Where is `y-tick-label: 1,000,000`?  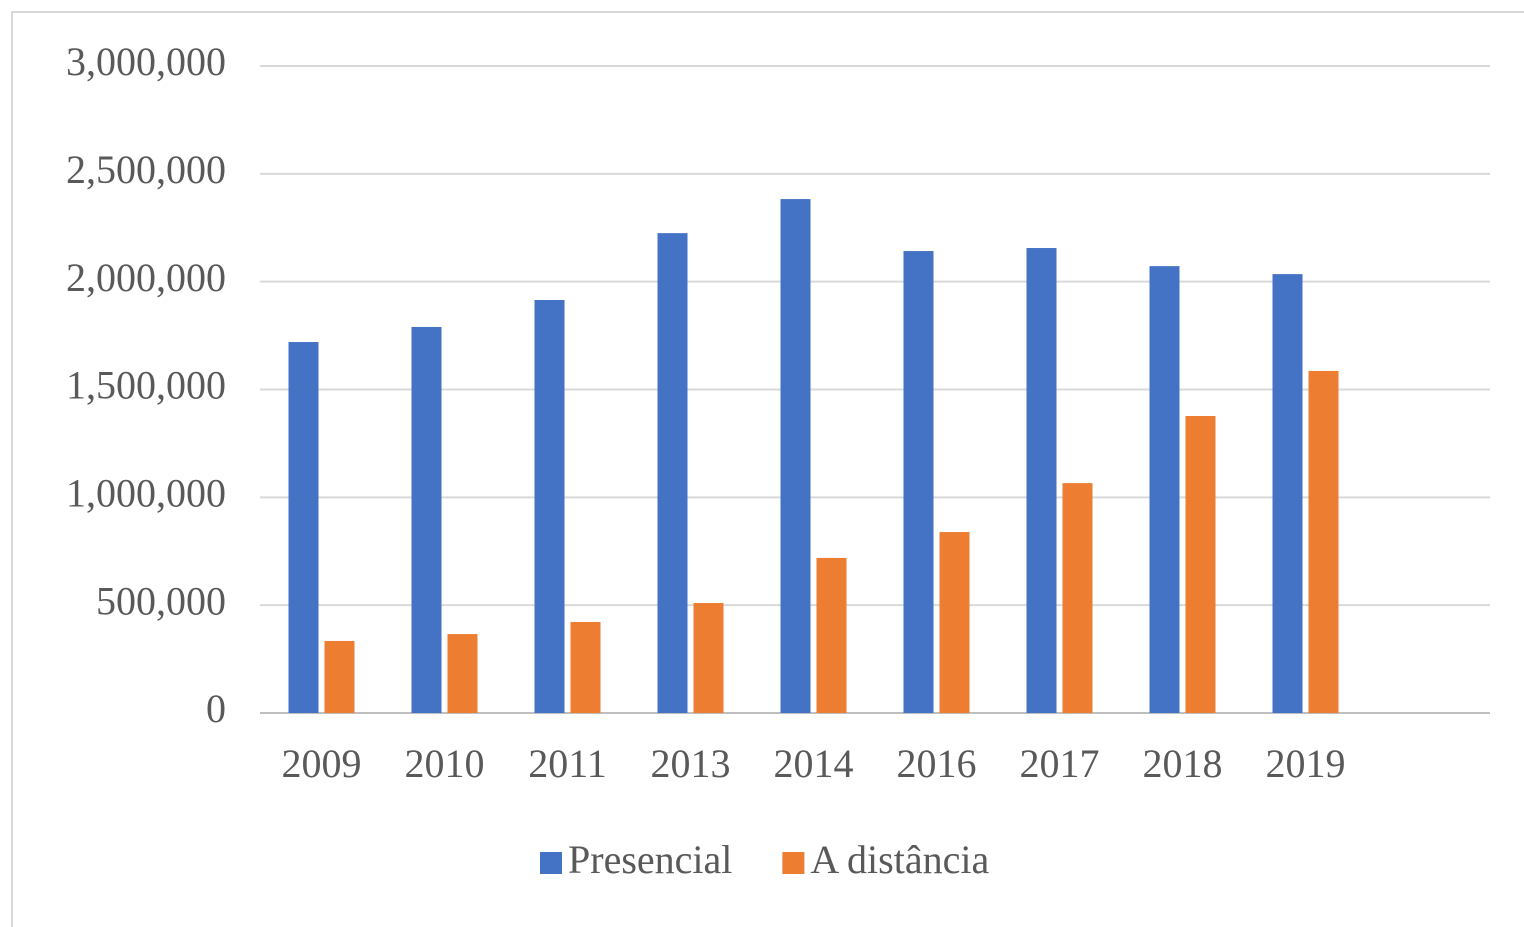
y-tick-label: 1,000,000 is located at coordinates (146, 493).